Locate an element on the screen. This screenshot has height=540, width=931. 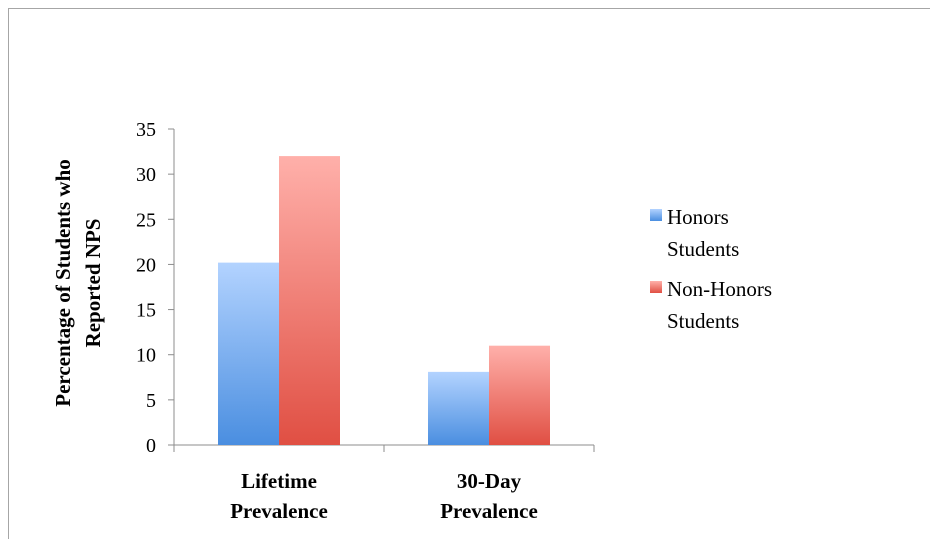
legend: Honors Students Non-Honors Students is located at coordinates (711, 269).